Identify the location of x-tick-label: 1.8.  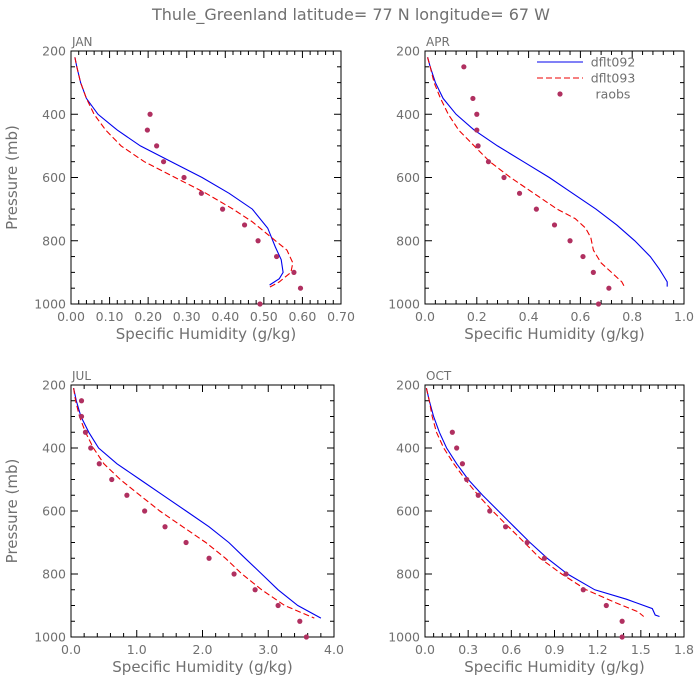
(684, 649).